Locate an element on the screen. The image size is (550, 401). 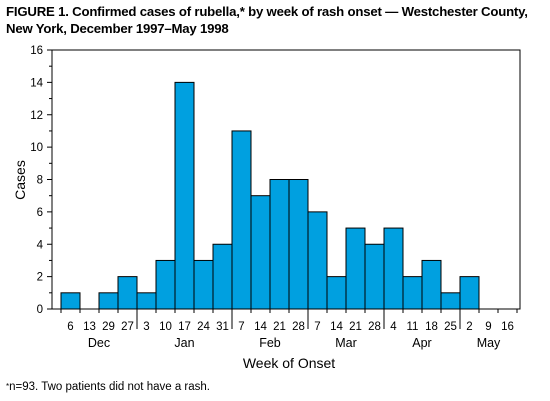
footnote-text: n=93. Two patients did not have a rash. is located at coordinates (109, 387).